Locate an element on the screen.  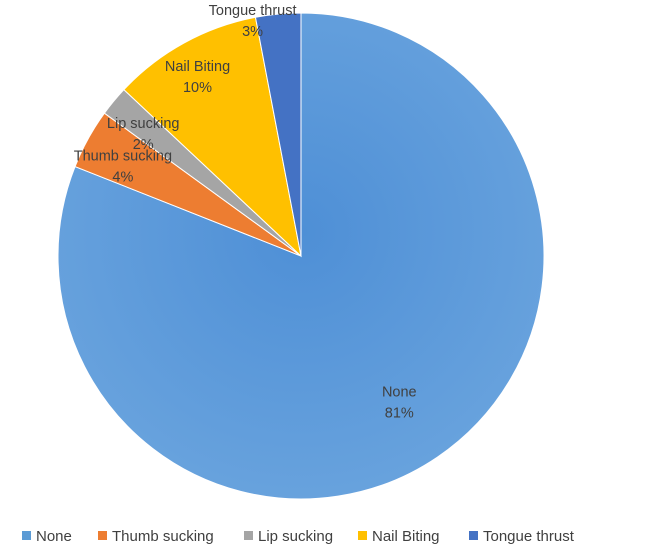
legend-swatch-nail-biting is located at coordinates (362, 535).